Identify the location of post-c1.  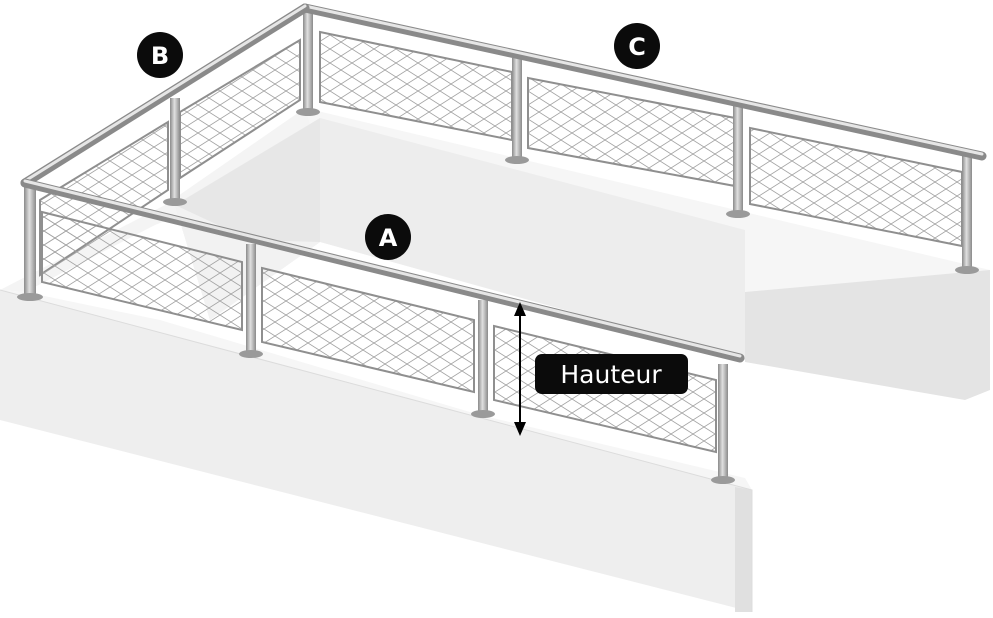
(517, 109).